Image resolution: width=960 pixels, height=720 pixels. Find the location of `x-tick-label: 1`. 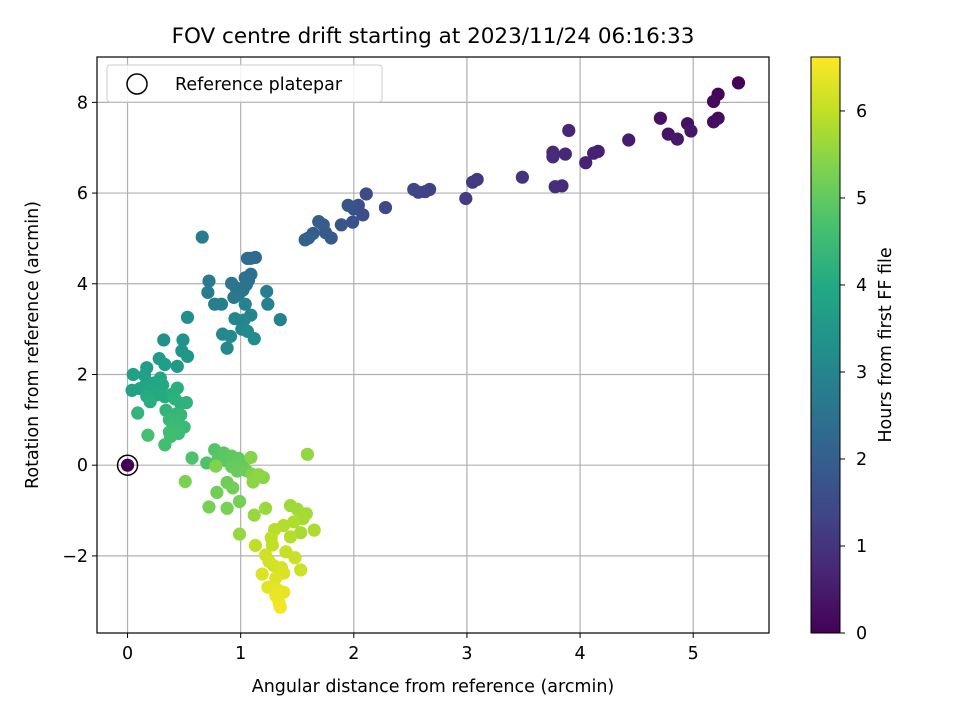

x-tick-label: 1 is located at coordinates (240, 654).